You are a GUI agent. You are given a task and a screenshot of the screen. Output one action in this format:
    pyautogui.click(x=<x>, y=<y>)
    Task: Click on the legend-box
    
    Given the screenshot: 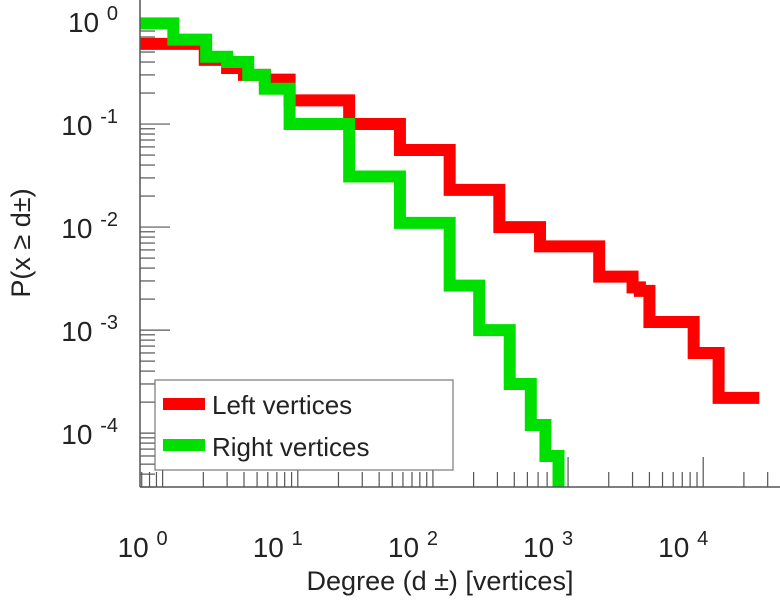 What is the action you would take?
    pyautogui.click(x=304, y=425)
    